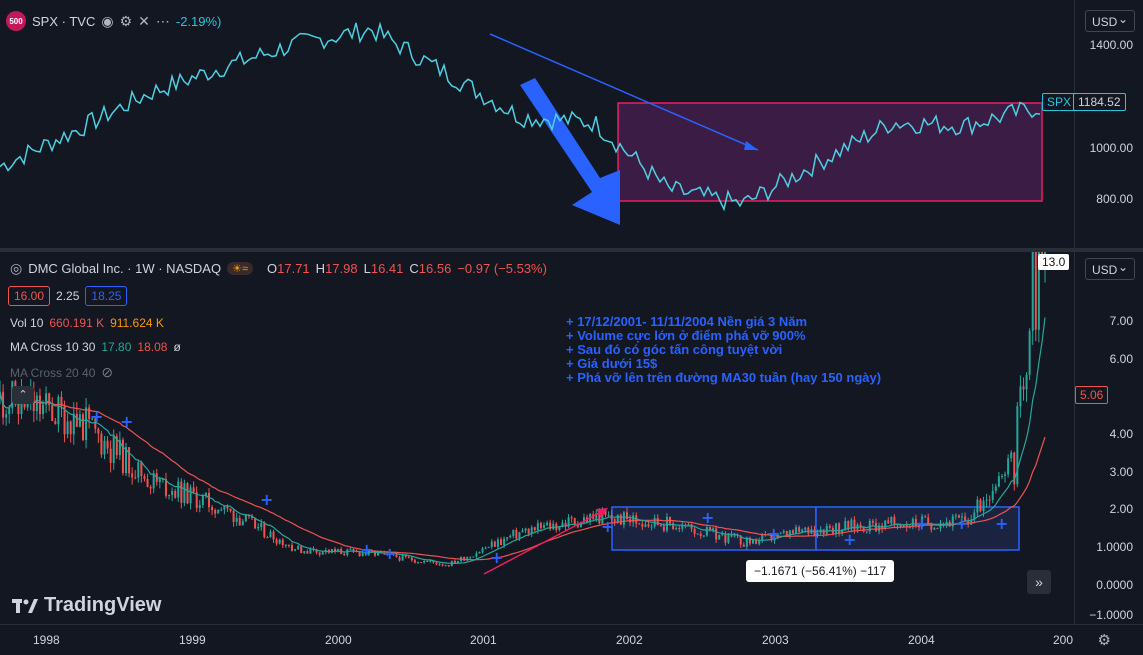 The height and width of the screenshot is (655, 1143). I want to click on ma-cross-hidden-label: MA Cross 20 40, so click(53, 372).